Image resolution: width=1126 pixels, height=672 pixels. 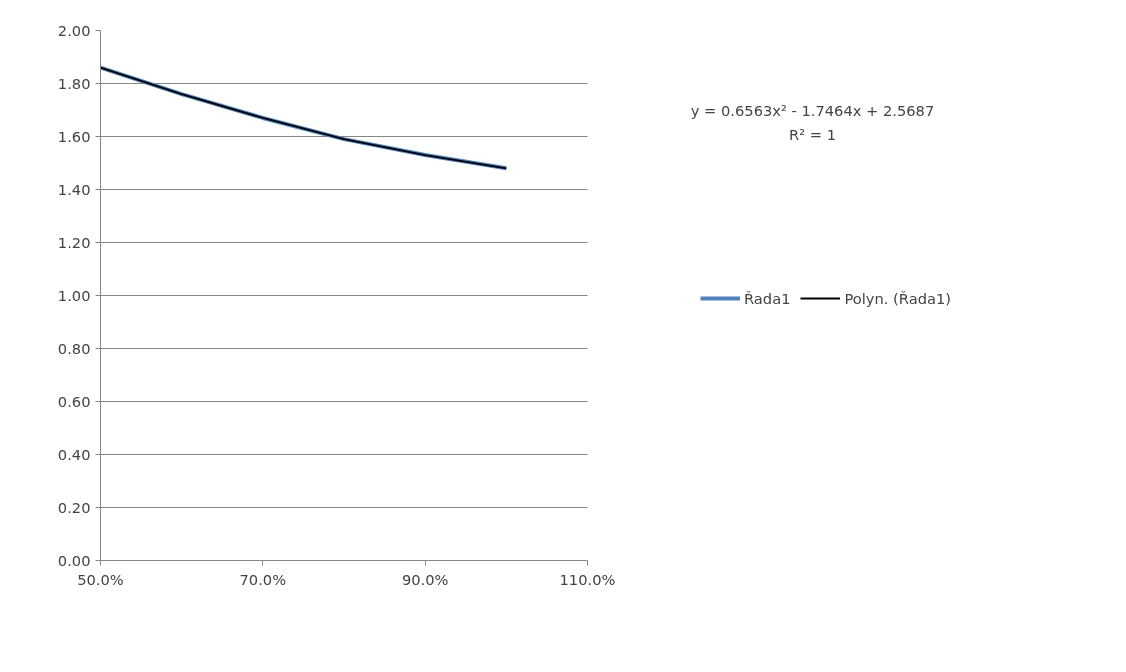 What do you see at coordinates (74, 242) in the screenshot?
I see `y-tick-label: 1.20` at bounding box center [74, 242].